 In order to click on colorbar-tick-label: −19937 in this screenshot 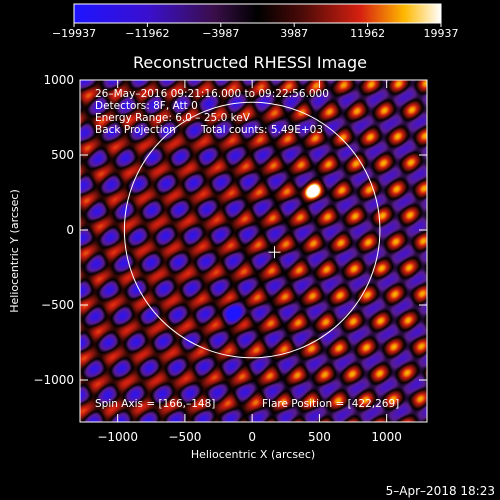, I will do `click(74, 33)`.